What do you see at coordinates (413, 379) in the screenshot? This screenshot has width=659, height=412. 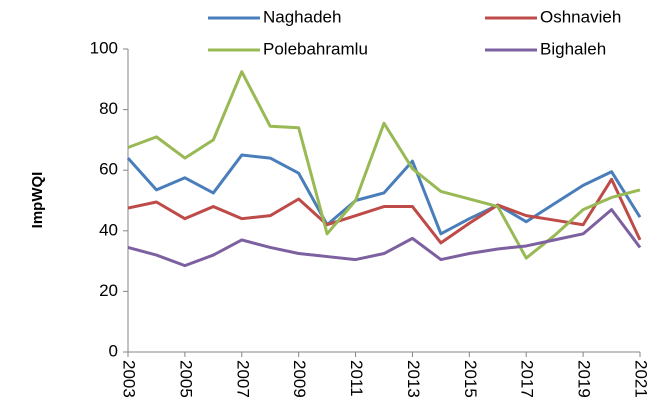 I see `x-tick-label: 2013` at bounding box center [413, 379].